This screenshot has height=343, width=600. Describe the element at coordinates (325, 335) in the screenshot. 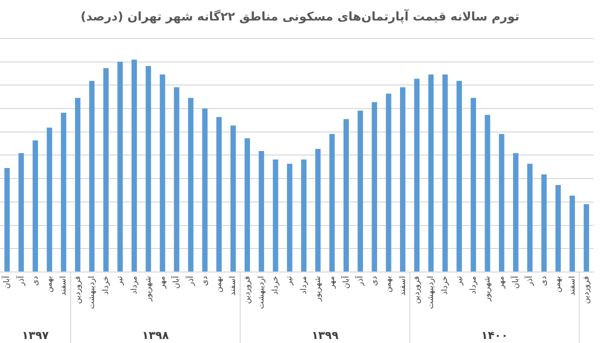

I see `text: ۱۳۹۹` at that location.